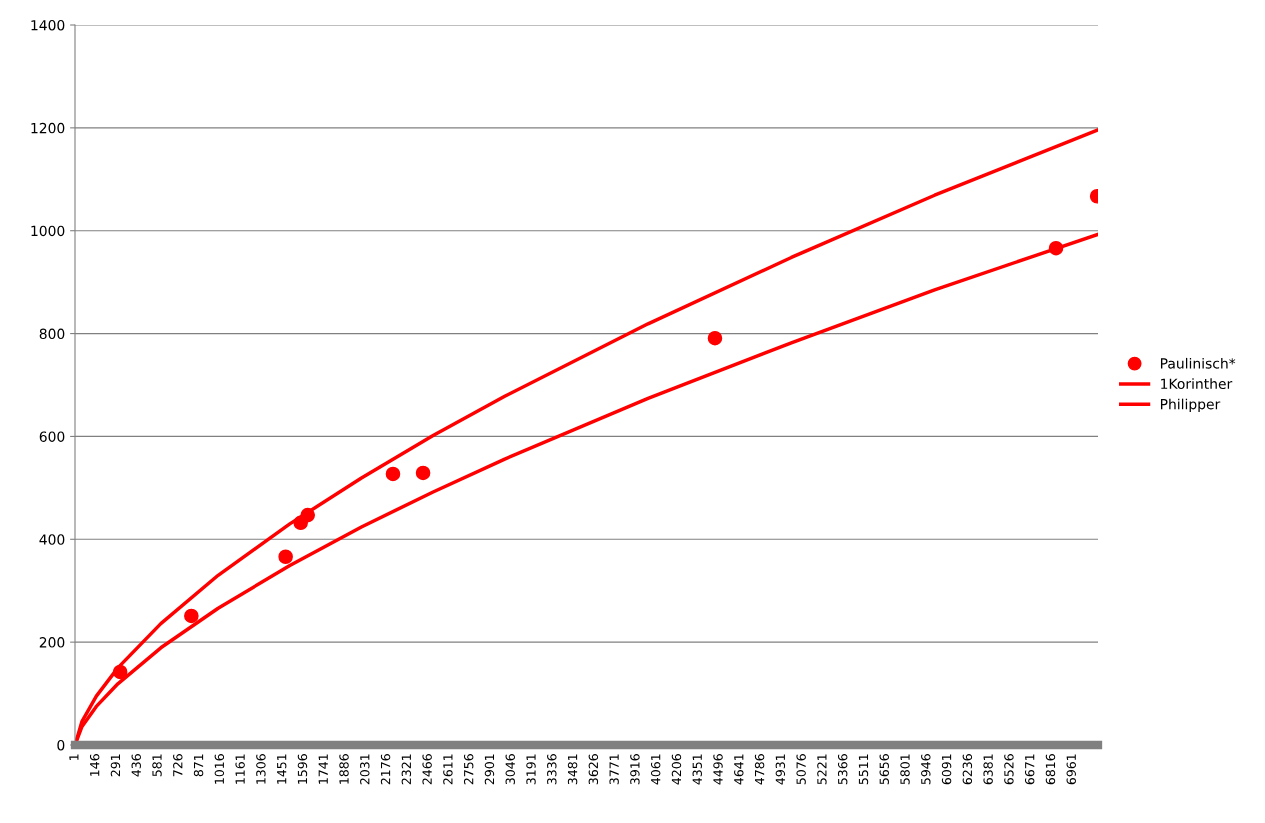 The width and height of the screenshot is (1265, 823). Describe the element at coordinates (572, 769) in the screenshot. I see `x-tick-label: 3481` at that location.